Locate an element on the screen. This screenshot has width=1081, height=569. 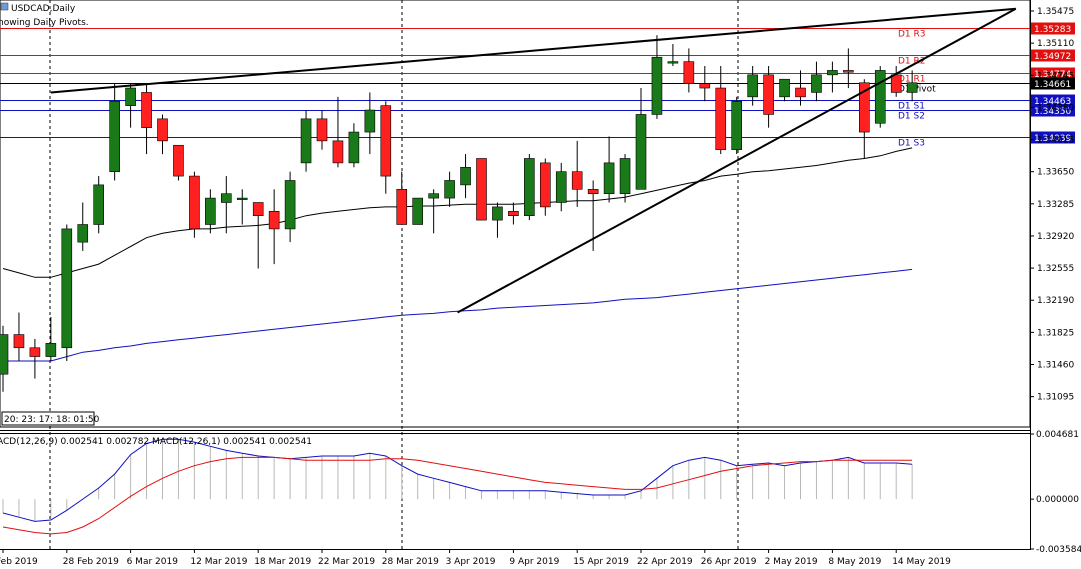
price-tick-label: 1.32555 is located at coordinates (1055, 269).